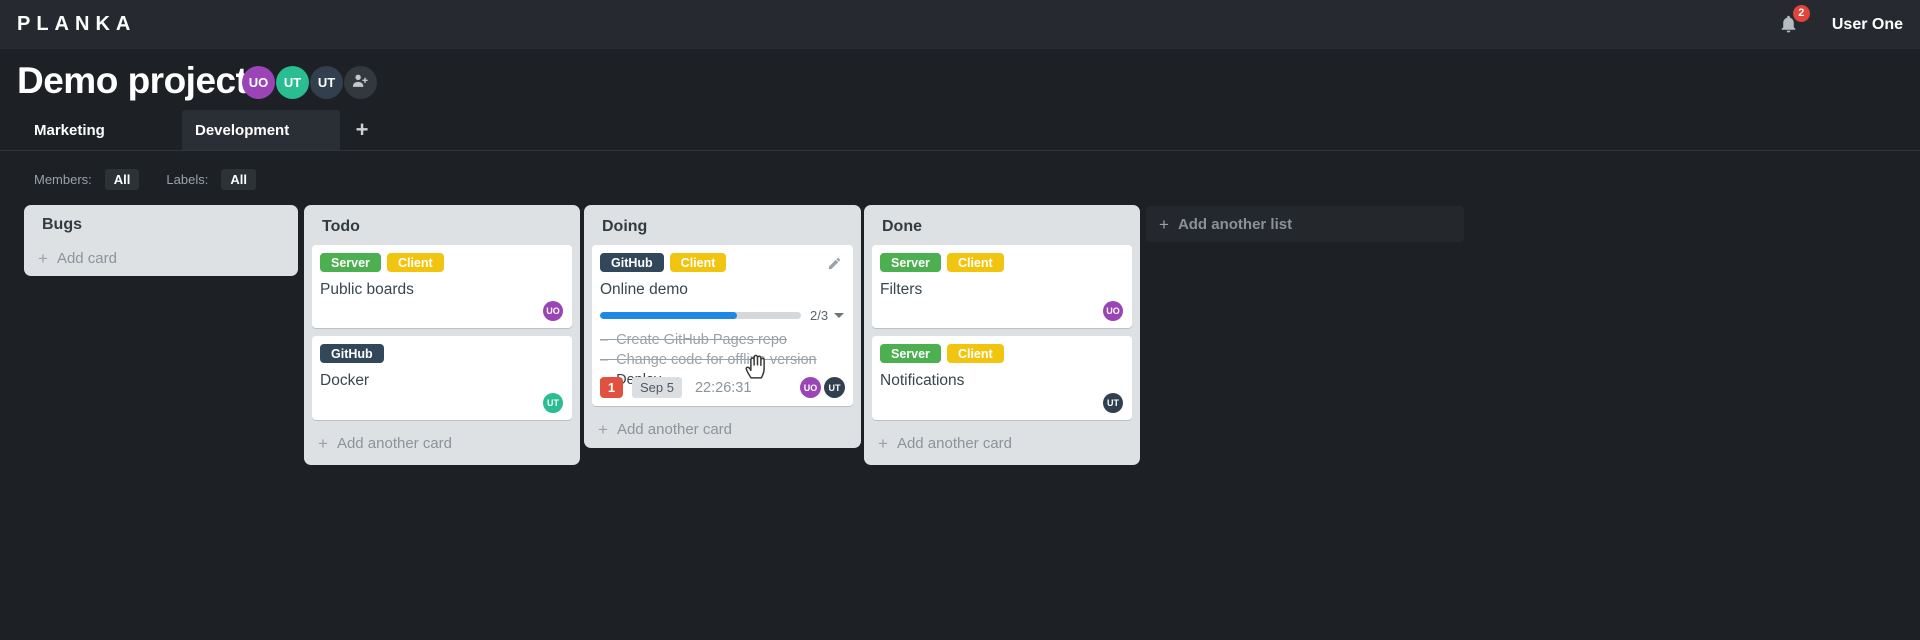 The width and height of the screenshot is (1920, 640). Describe the element at coordinates (1305, 224) in the screenshot. I see `add-another-list-button: Add another list` at that location.